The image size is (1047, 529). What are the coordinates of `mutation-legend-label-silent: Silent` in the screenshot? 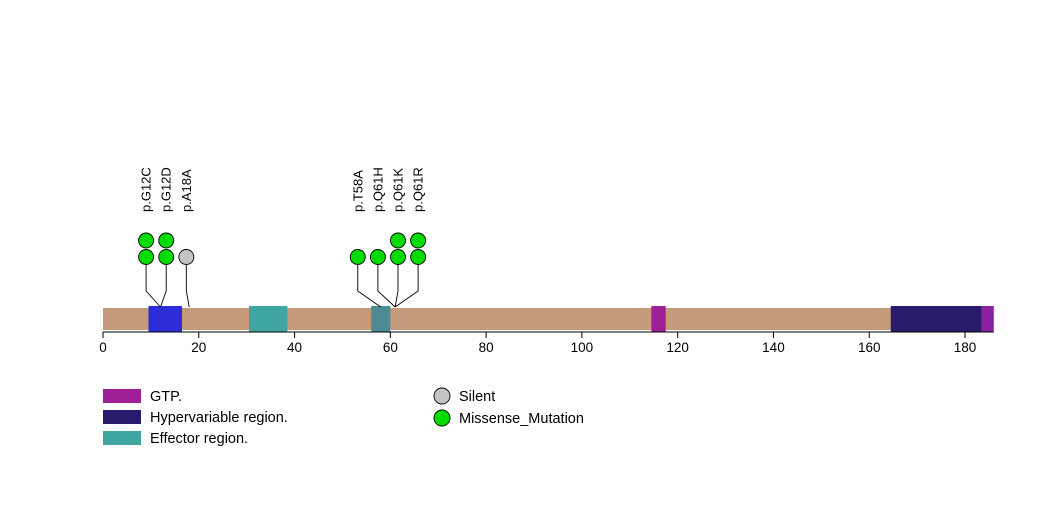 It's located at (477, 397).